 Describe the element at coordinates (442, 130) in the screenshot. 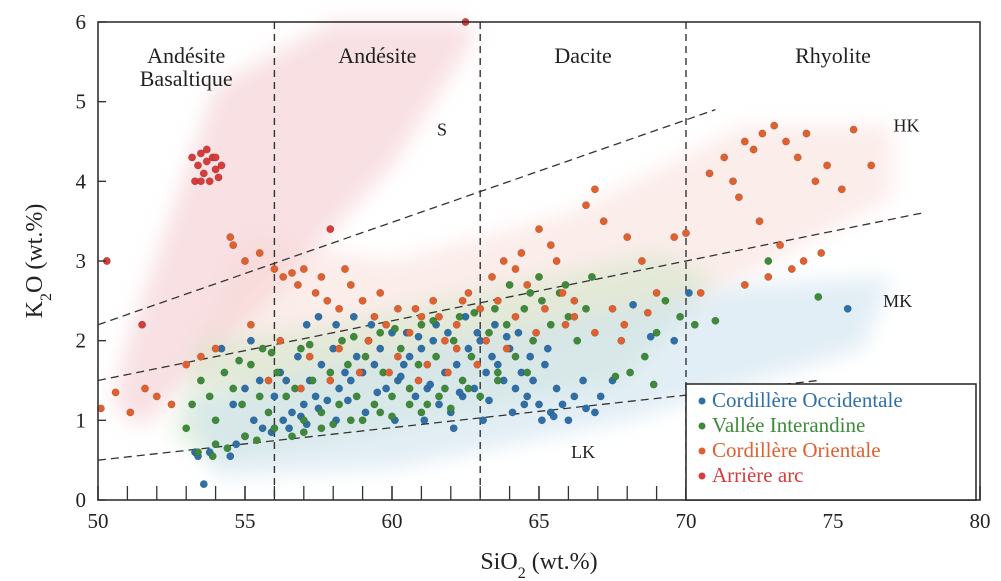

I see `series-zone-label-s: S` at that location.